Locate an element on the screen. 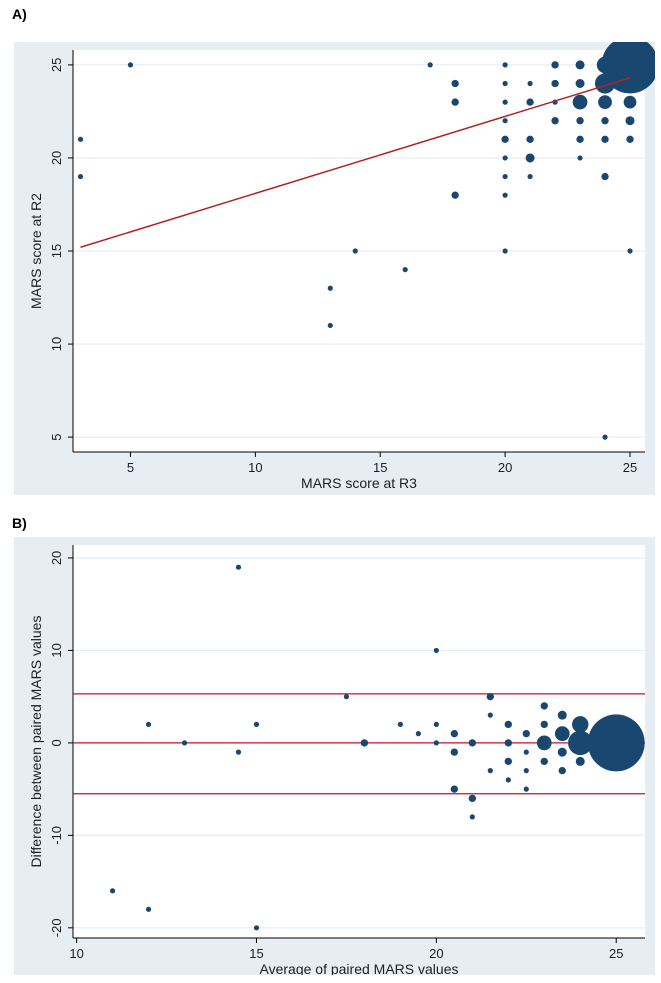 The height and width of the screenshot is (983, 661). y-tick-label: 15 is located at coordinates (56, 251).